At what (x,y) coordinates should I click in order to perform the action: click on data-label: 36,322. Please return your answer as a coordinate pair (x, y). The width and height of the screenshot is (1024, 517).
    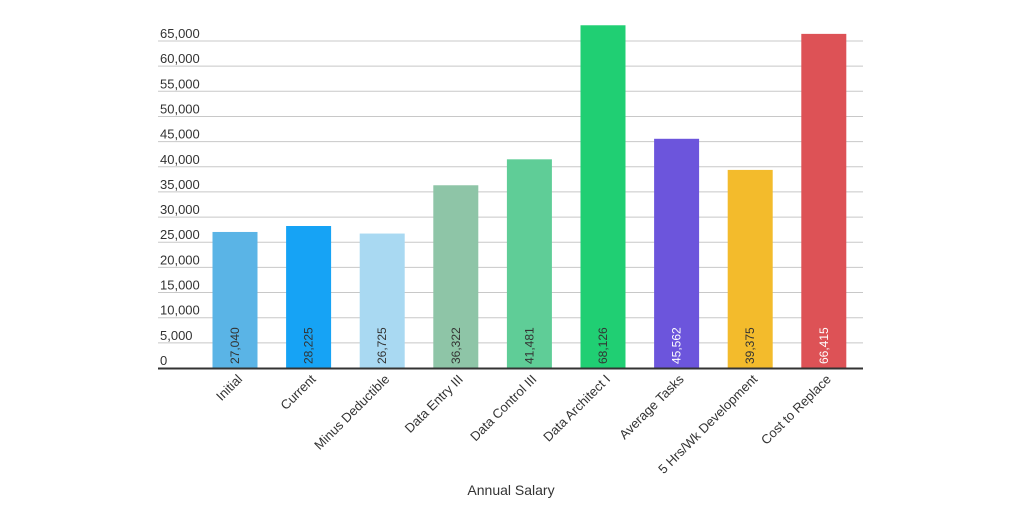
    Looking at the image, I should click on (456, 345).